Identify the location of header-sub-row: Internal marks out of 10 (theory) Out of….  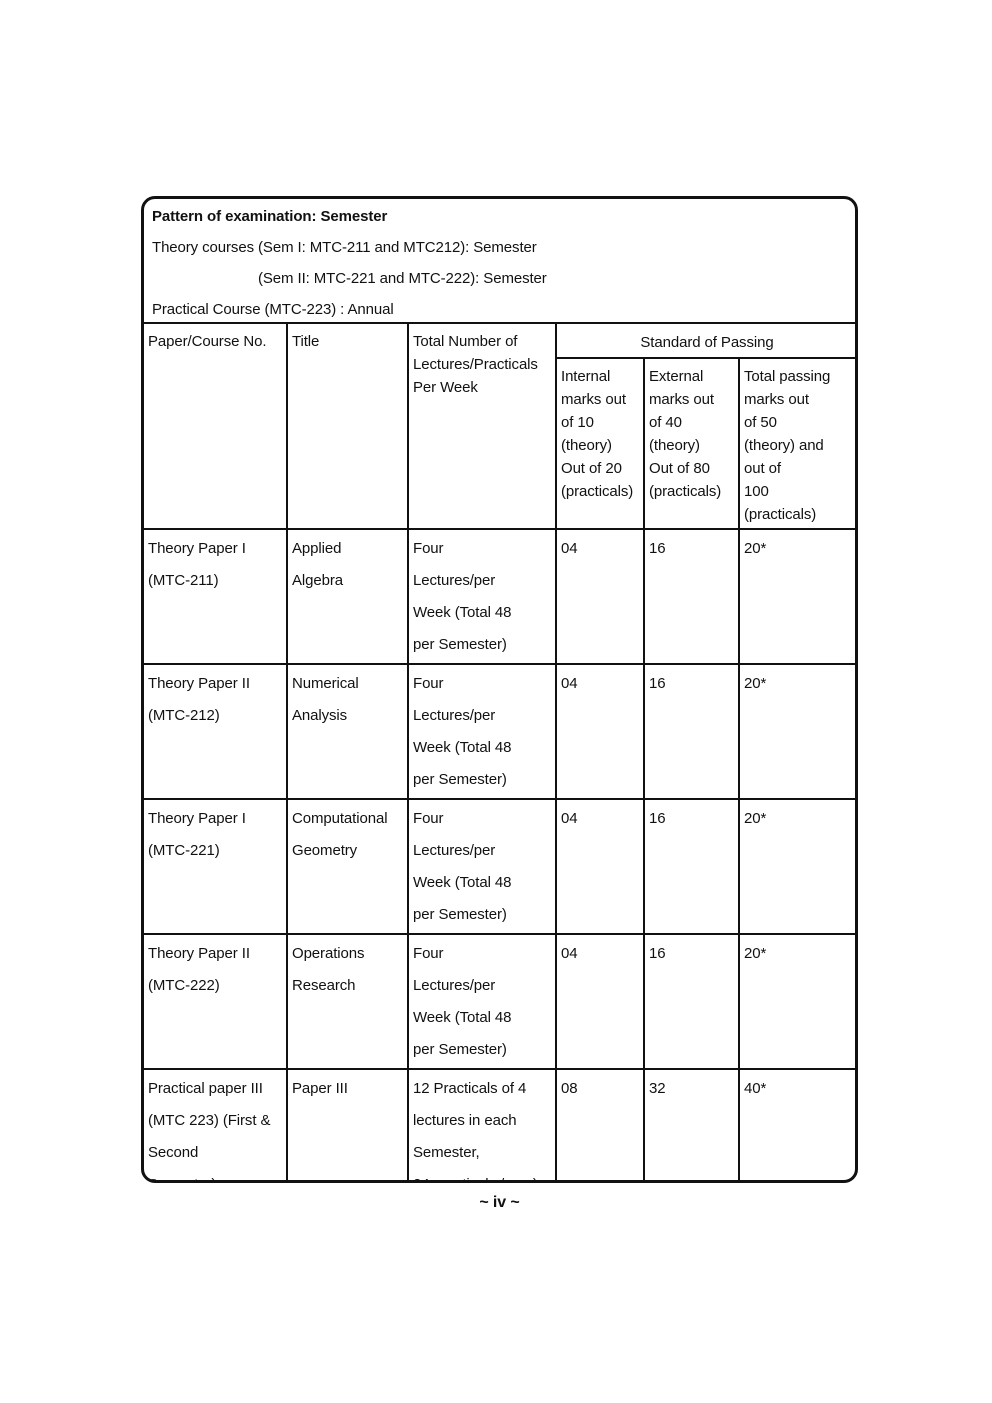
(499, 443).